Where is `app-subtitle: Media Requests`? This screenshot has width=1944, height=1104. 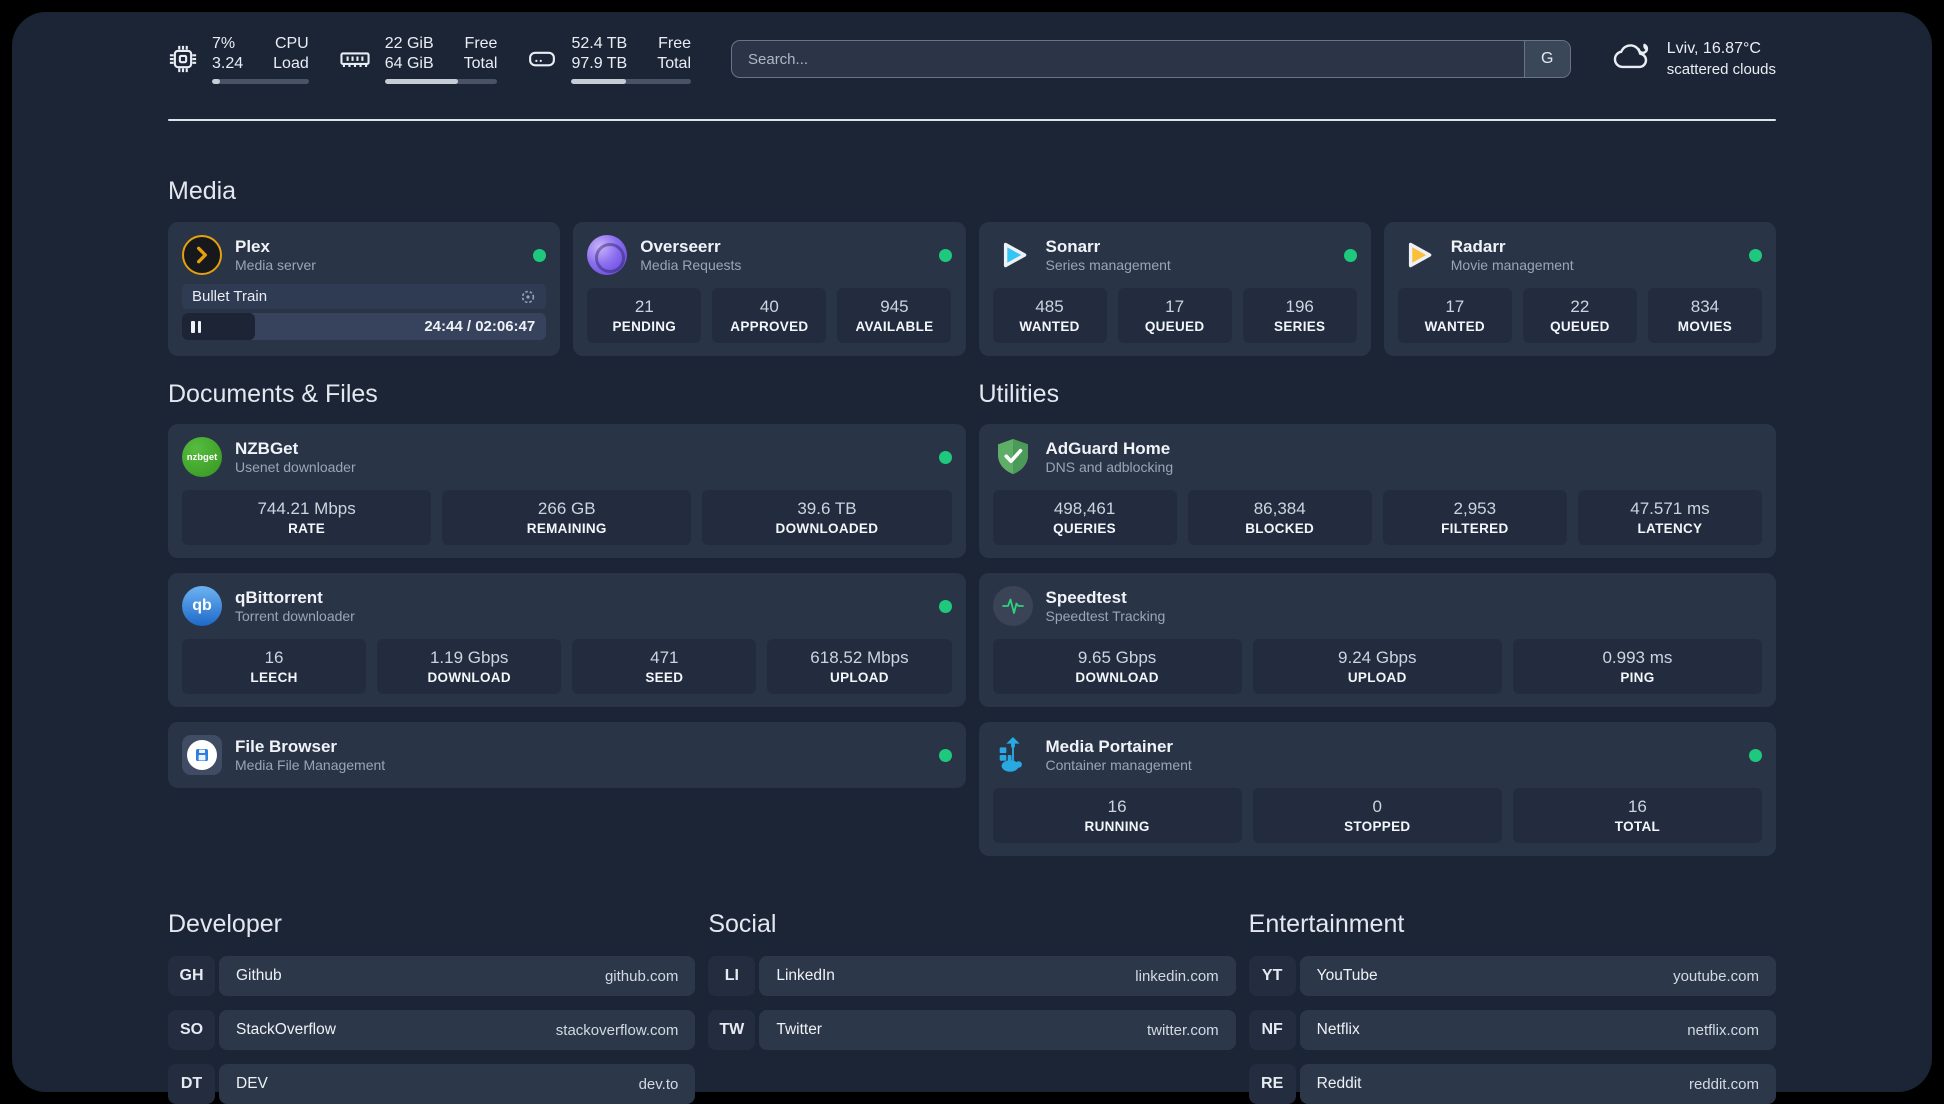
app-subtitle: Media Requests is located at coordinates (691, 264).